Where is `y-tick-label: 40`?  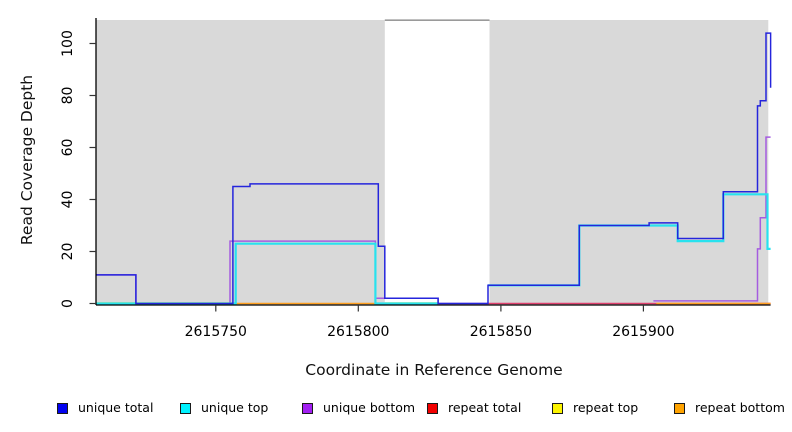 y-tick-label: 40 is located at coordinates (68, 200).